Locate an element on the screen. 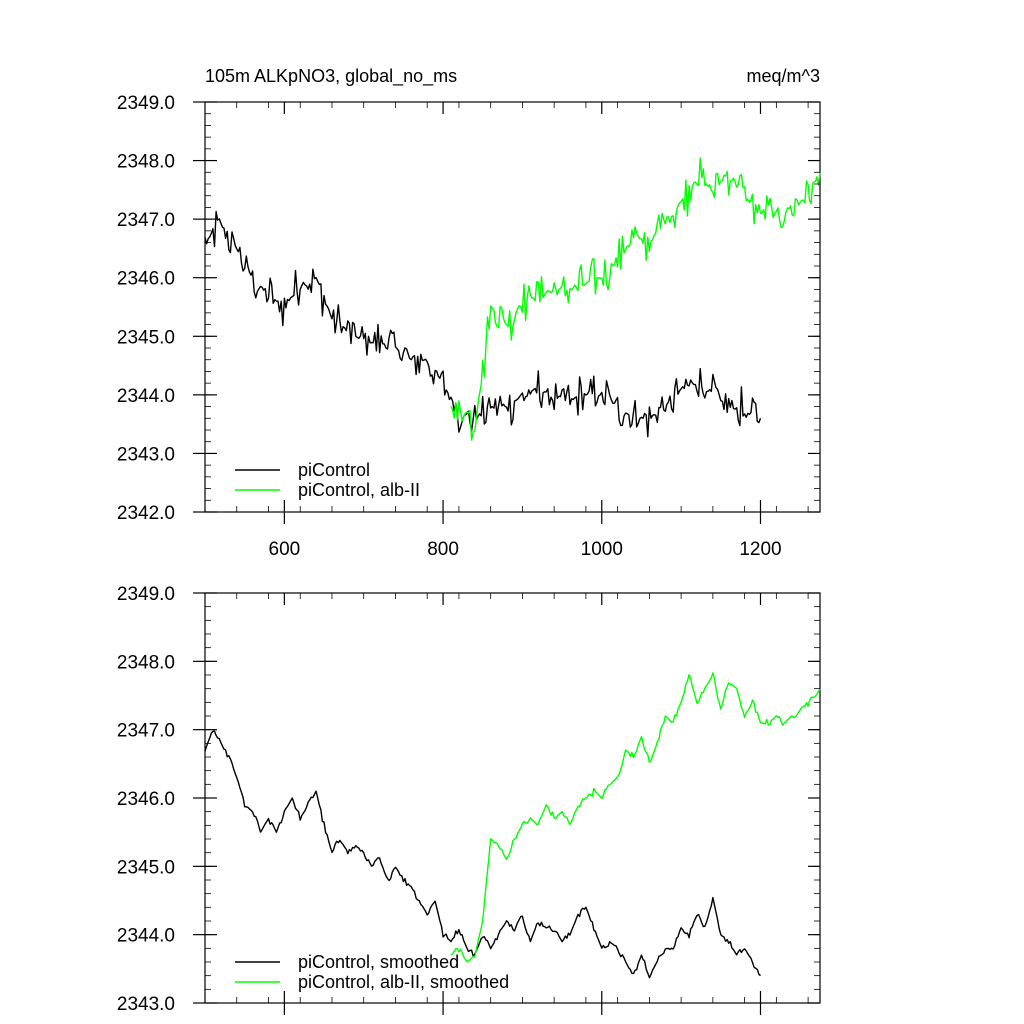  top-y-tick-label: 2344.0 is located at coordinates (146, 396).